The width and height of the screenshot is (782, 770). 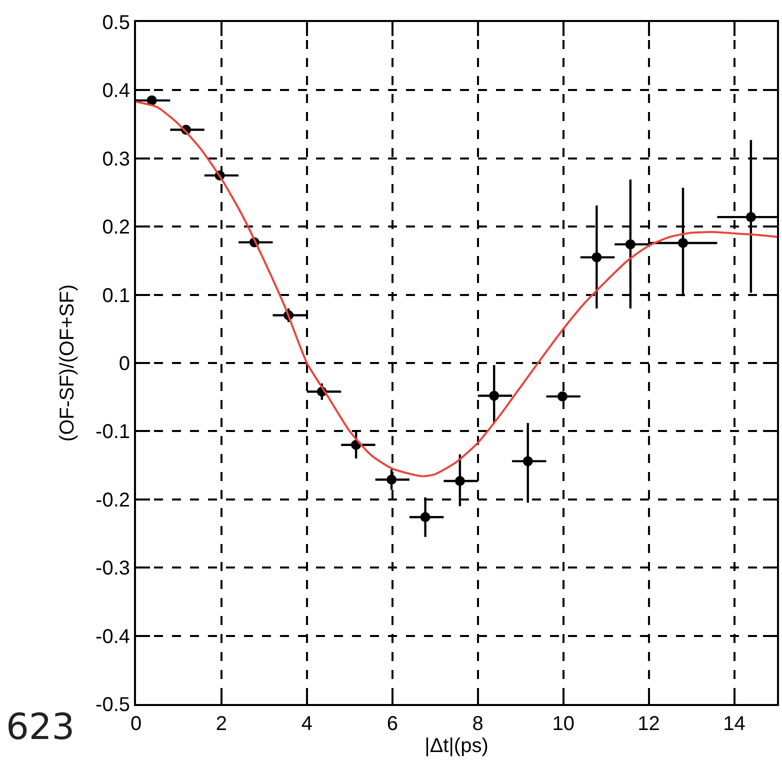 What do you see at coordinates (116, 23) in the screenshot?
I see `y-tick-label: 0.5` at bounding box center [116, 23].